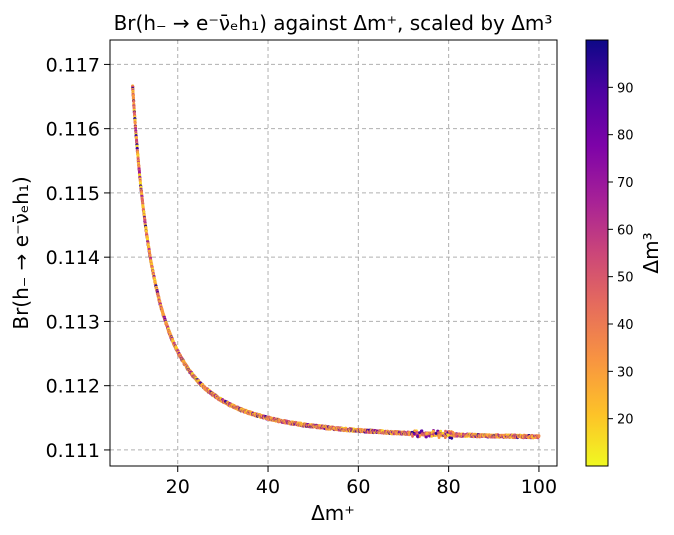  I want to click on y-tick-label: 0.111, so click(73, 451).